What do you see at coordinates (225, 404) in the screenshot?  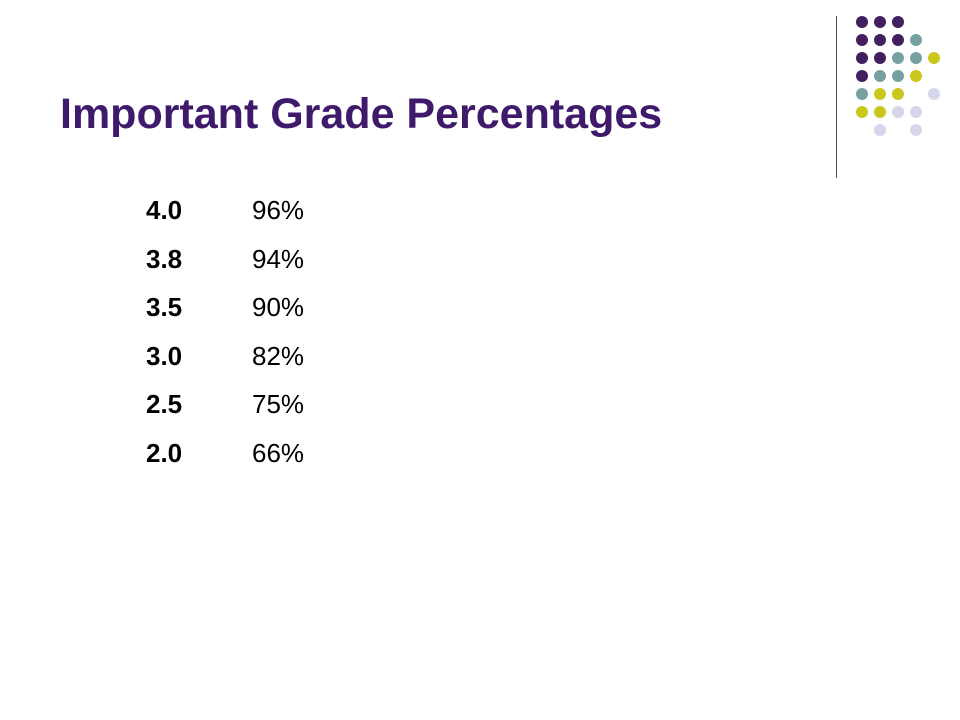 I see `grade-row: 2.5 75%` at bounding box center [225, 404].